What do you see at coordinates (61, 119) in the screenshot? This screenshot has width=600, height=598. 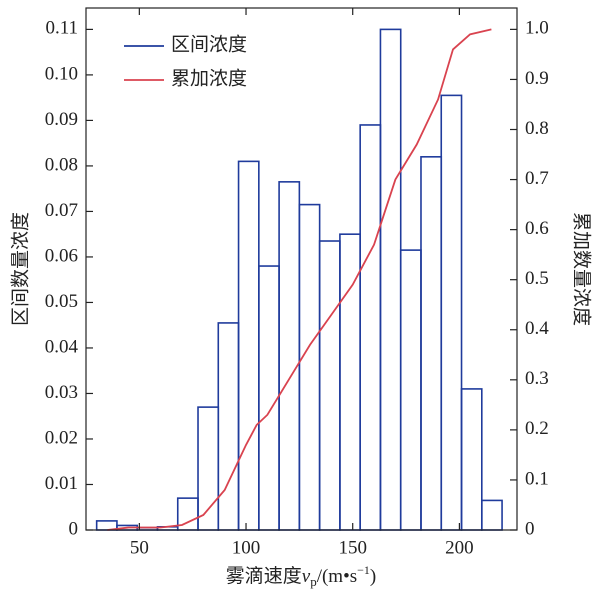 I see `y-tick-label: 0.09` at bounding box center [61, 119].